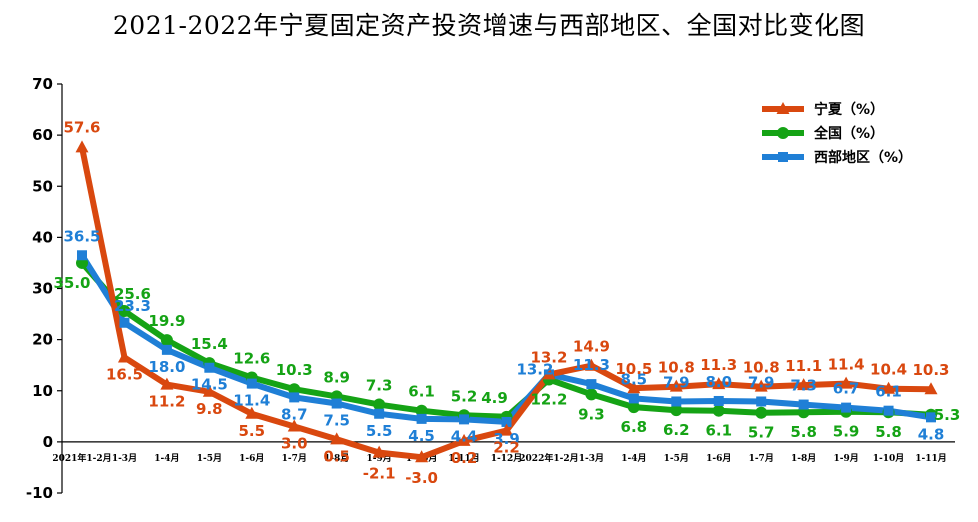 Image resolution: width=978 pixels, height=522 pixels. Describe the element at coordinates (489, 25) in the screenshot. I see `chart-title: 2021-2022年宁夏固定资产投资增速与西部地区、全国对比变化图` at that location.